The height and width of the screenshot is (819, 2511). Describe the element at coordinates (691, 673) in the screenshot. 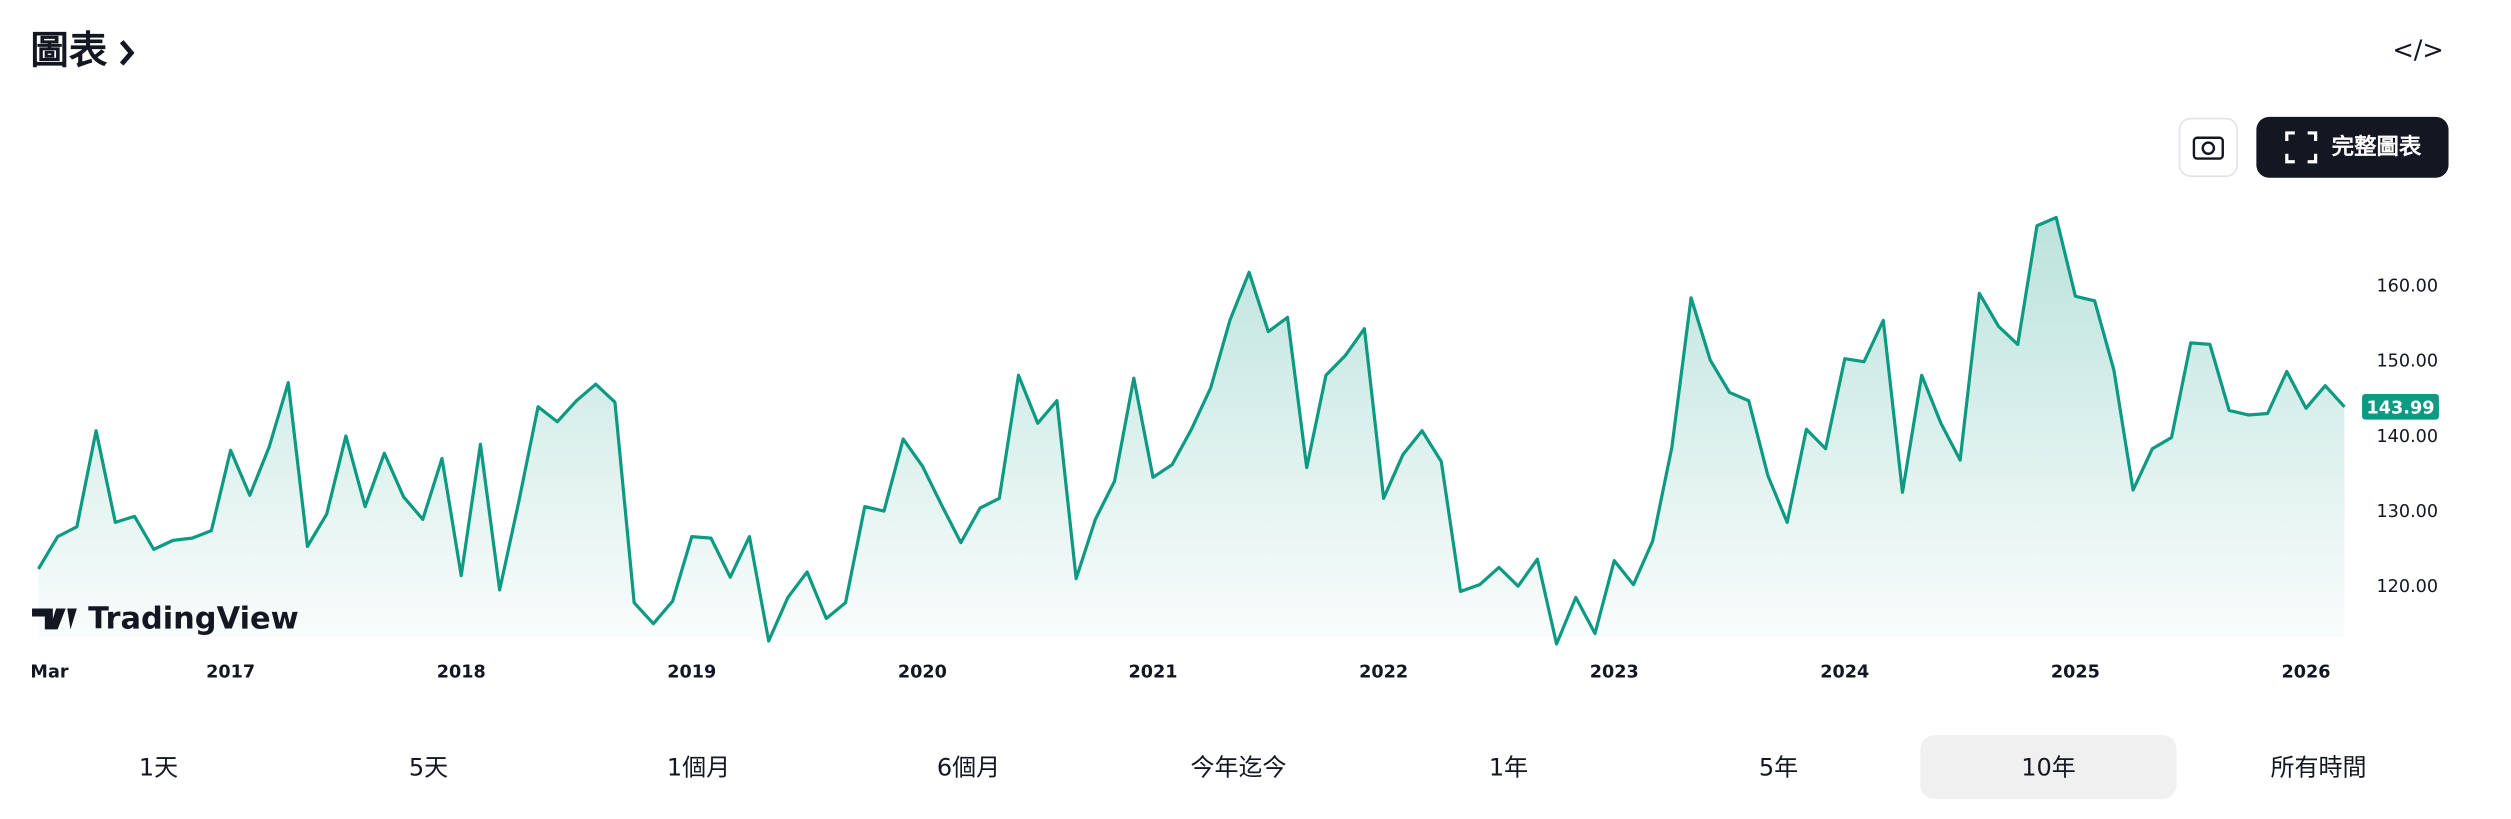

I see `x-tick-label: 2019` at that location.